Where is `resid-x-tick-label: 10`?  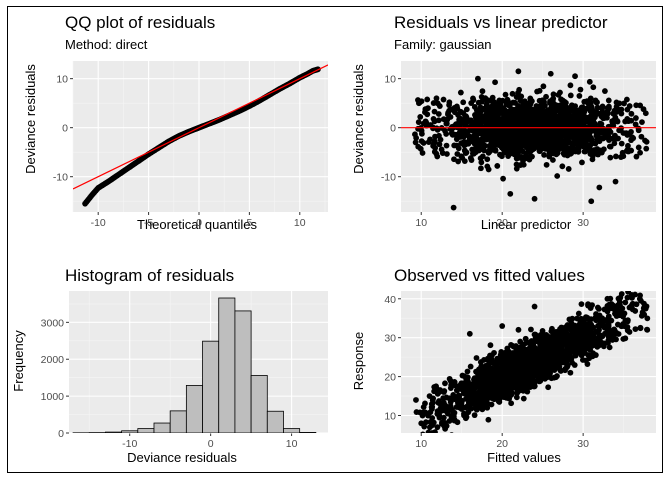
resid-x-tick-label: 10 is located at coordinates (421, 223).